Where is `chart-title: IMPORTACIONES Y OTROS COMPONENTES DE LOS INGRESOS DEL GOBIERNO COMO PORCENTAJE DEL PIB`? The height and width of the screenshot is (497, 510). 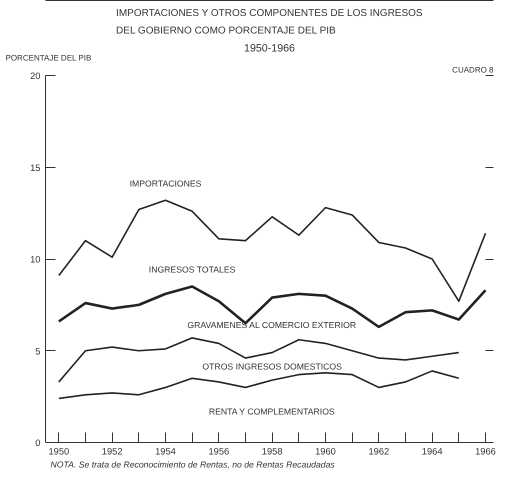
chart-title: IMPORTACIONES Y OTROS COMPONENTES DE LOS INGRESOS DEL GOBIERNO COMO PORCENTAJE DEL PIB is located at coordinates (269, 22).